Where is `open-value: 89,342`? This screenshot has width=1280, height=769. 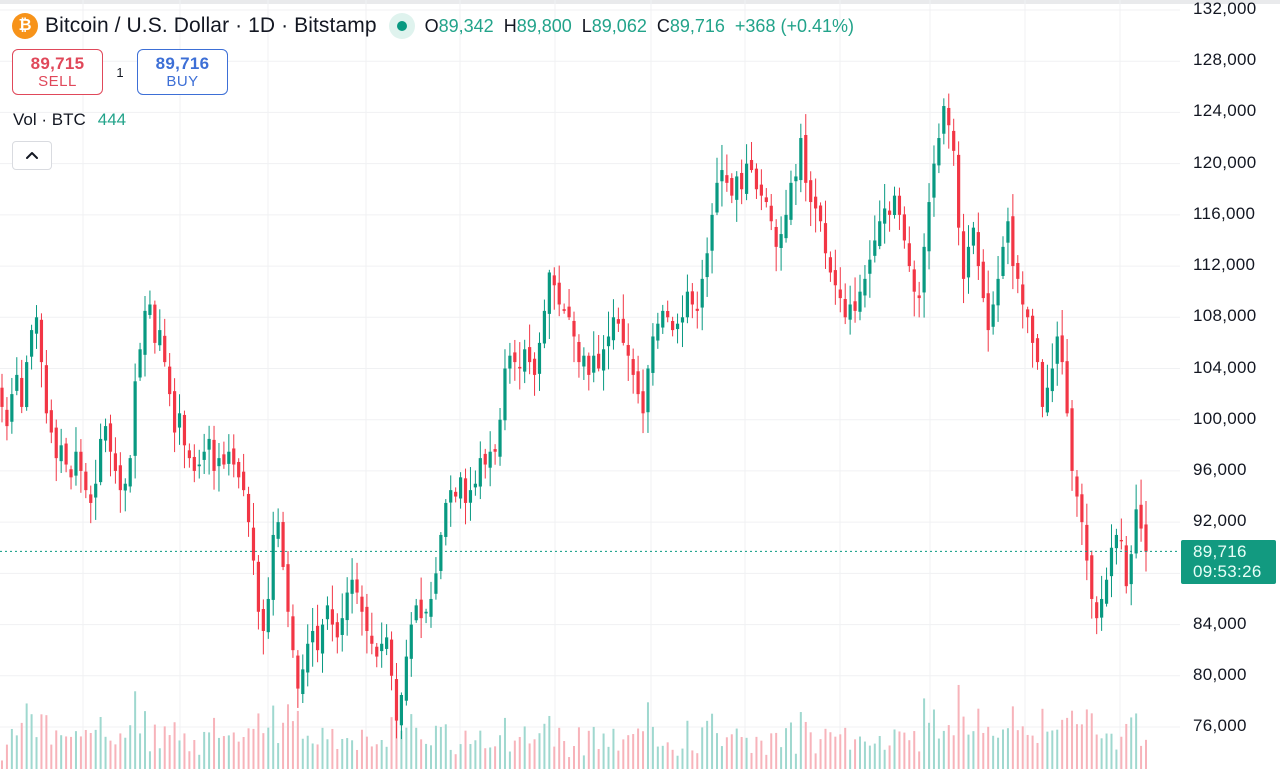 open-value: 89,342 is located at coordinates (466, 25).